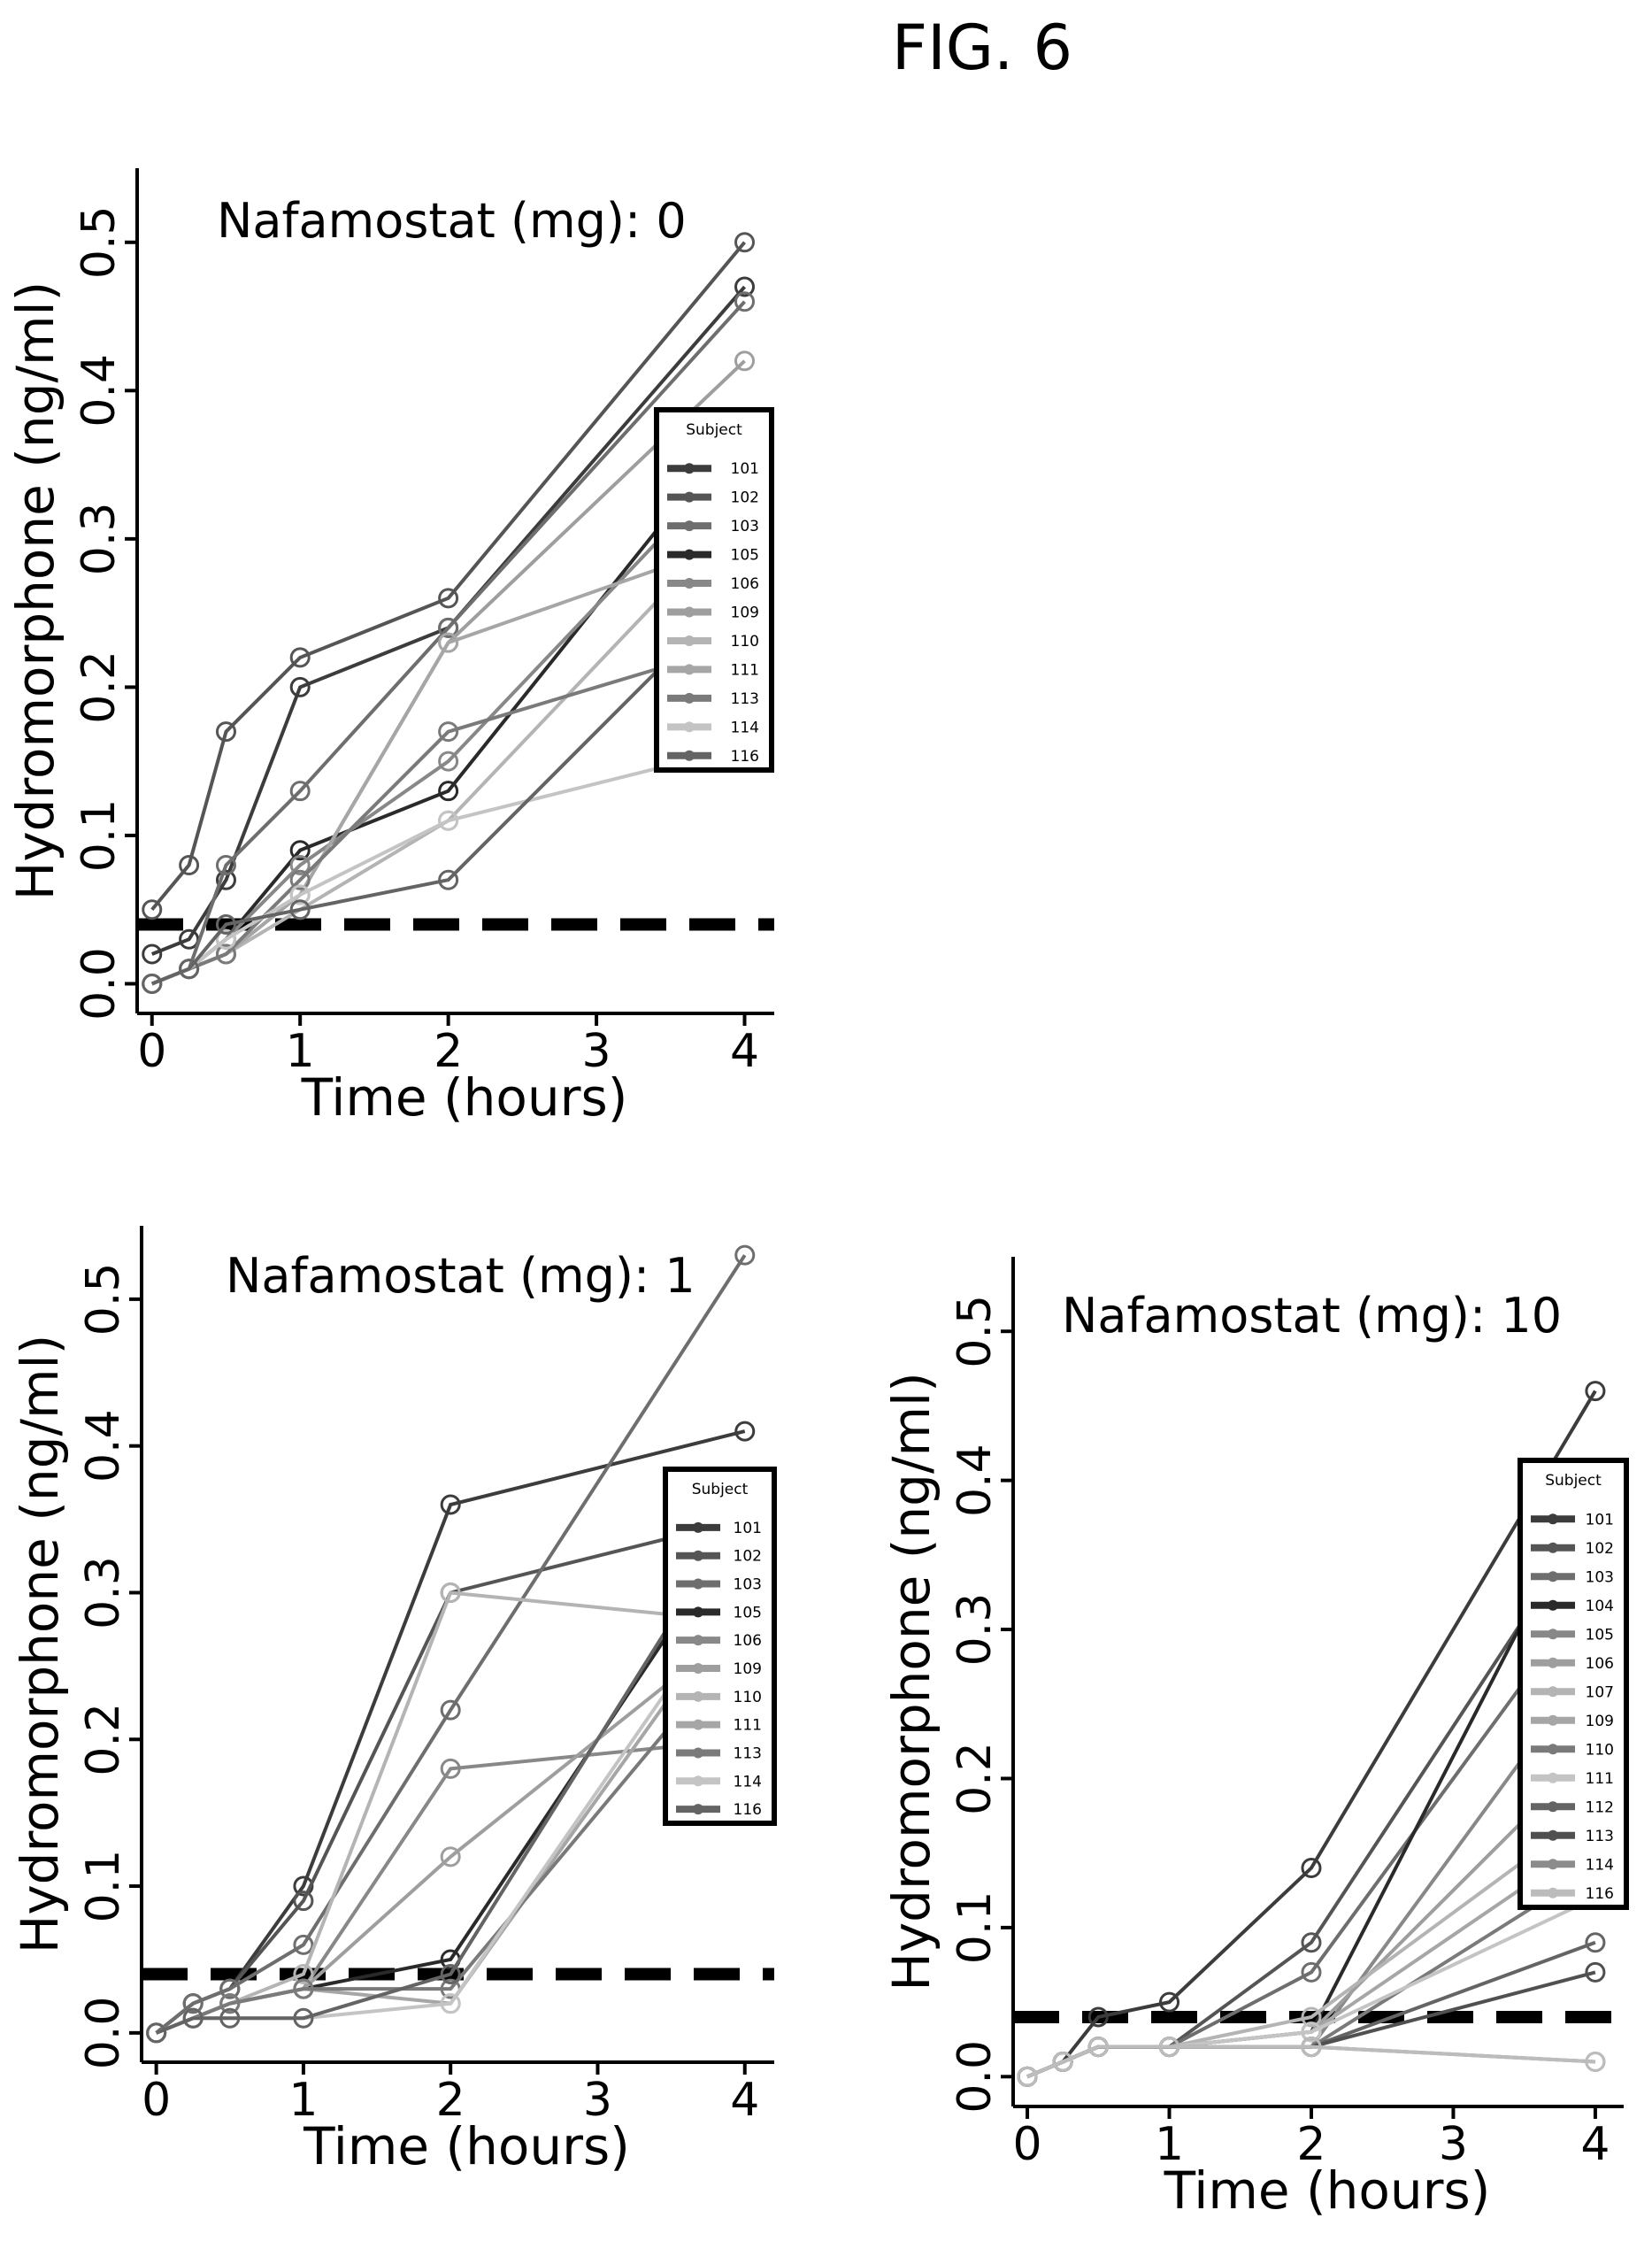 This screenshot has width=1652, height=2241. I want to click on y-tick-label: 0.4, so click(103, 1446).